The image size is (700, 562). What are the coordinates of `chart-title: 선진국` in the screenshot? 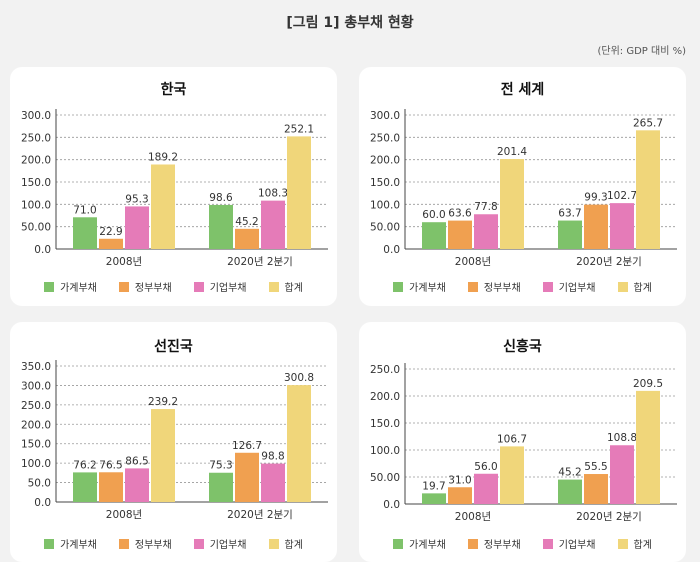 It's located at (173, 347).